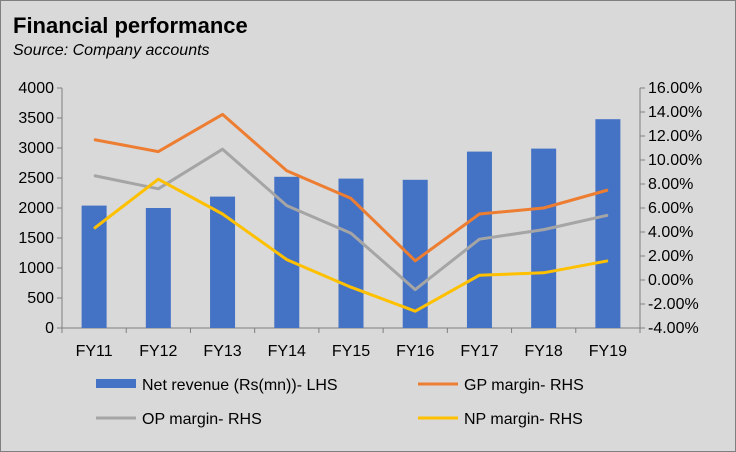 The height and width of the screenshot is (452, 736). What do you see at coordinates (36, 238) in the screenshot?
I see `left-tick-label: 1500` at bounding box center [36, 238].